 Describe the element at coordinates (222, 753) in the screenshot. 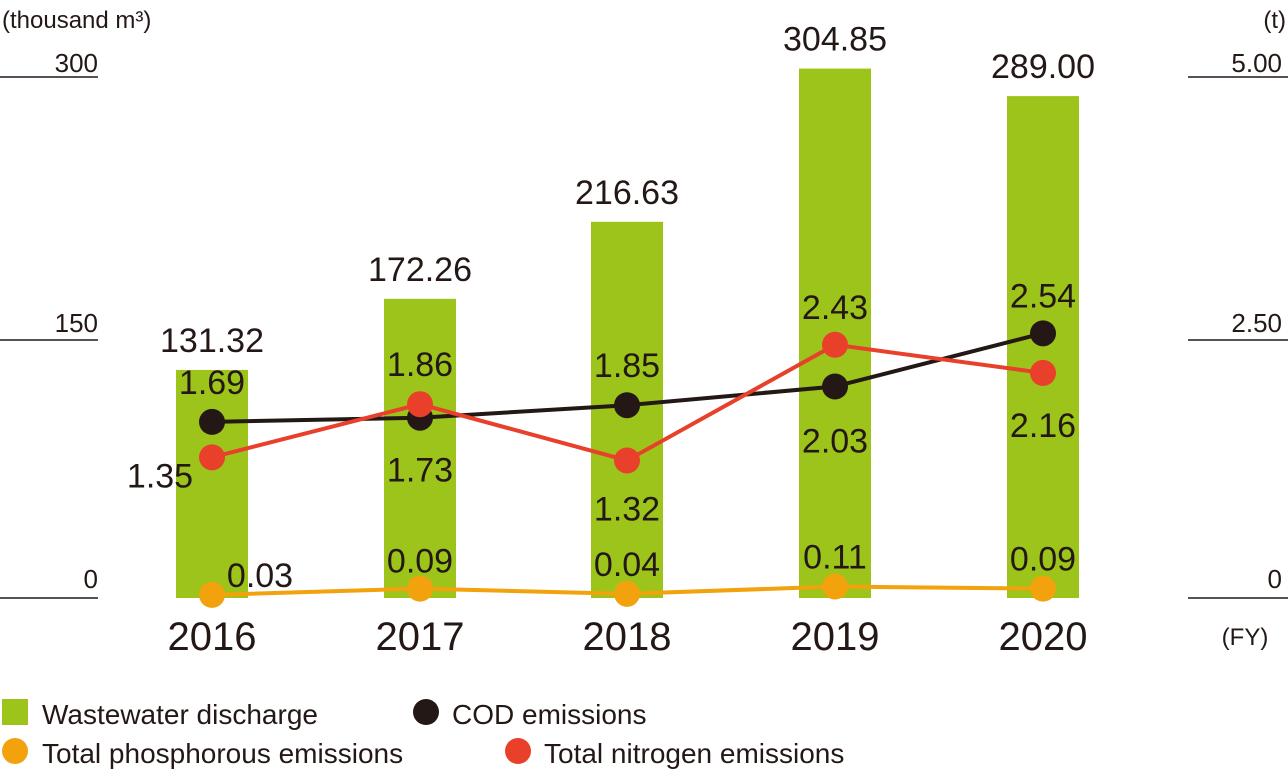

I see `legend-label-phosphorous: Total phosphorous emissions` at that location.